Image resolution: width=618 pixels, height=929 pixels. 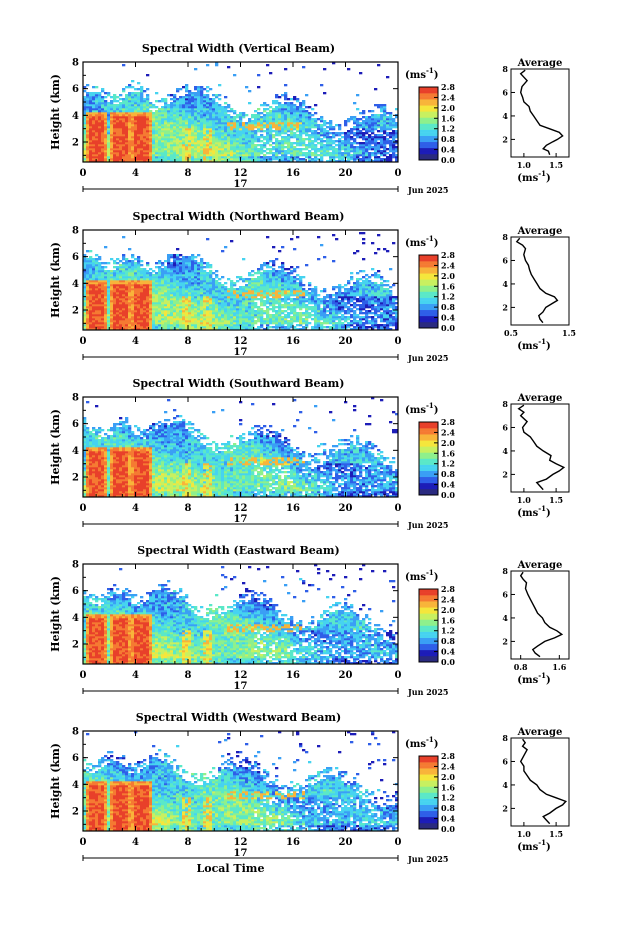 I want to click on average-x-tick-label: 1.0, so click(x=524, y=165).